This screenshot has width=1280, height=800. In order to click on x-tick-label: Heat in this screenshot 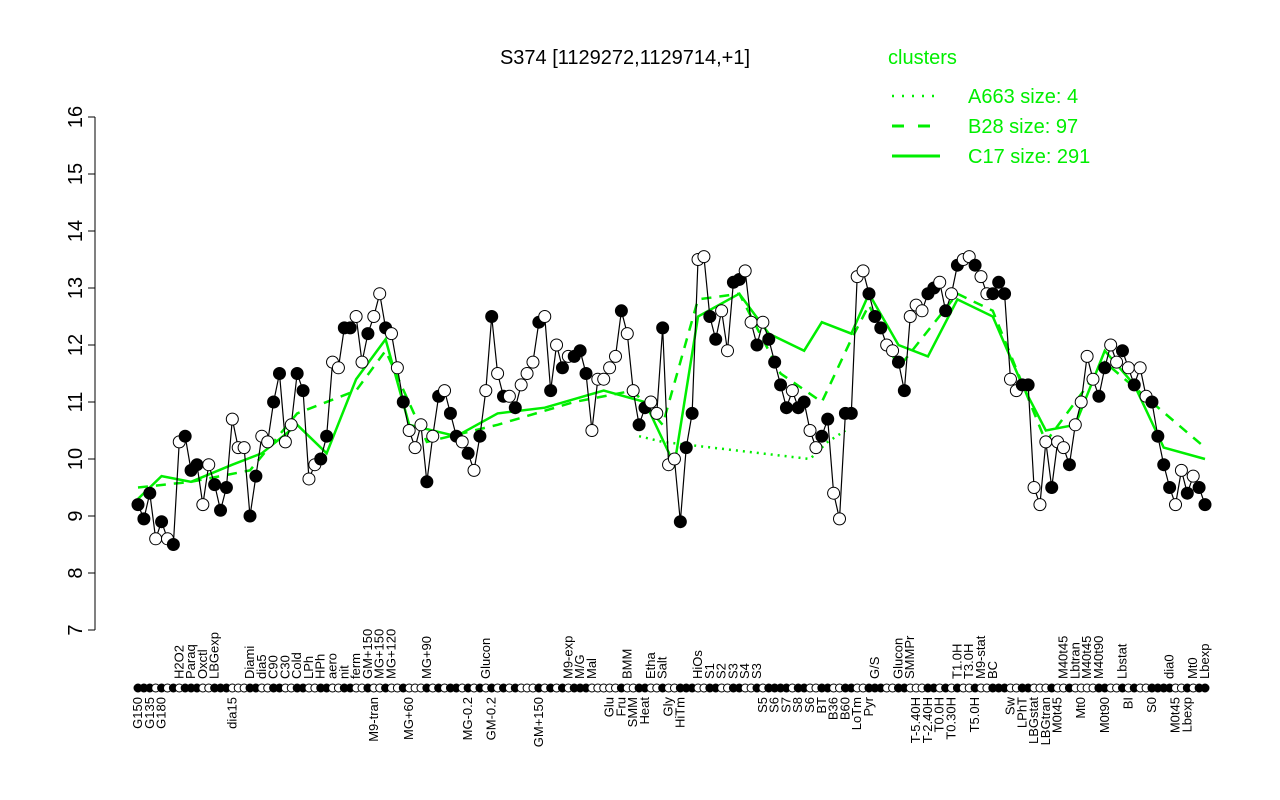, I will do `click(644, 711)`.